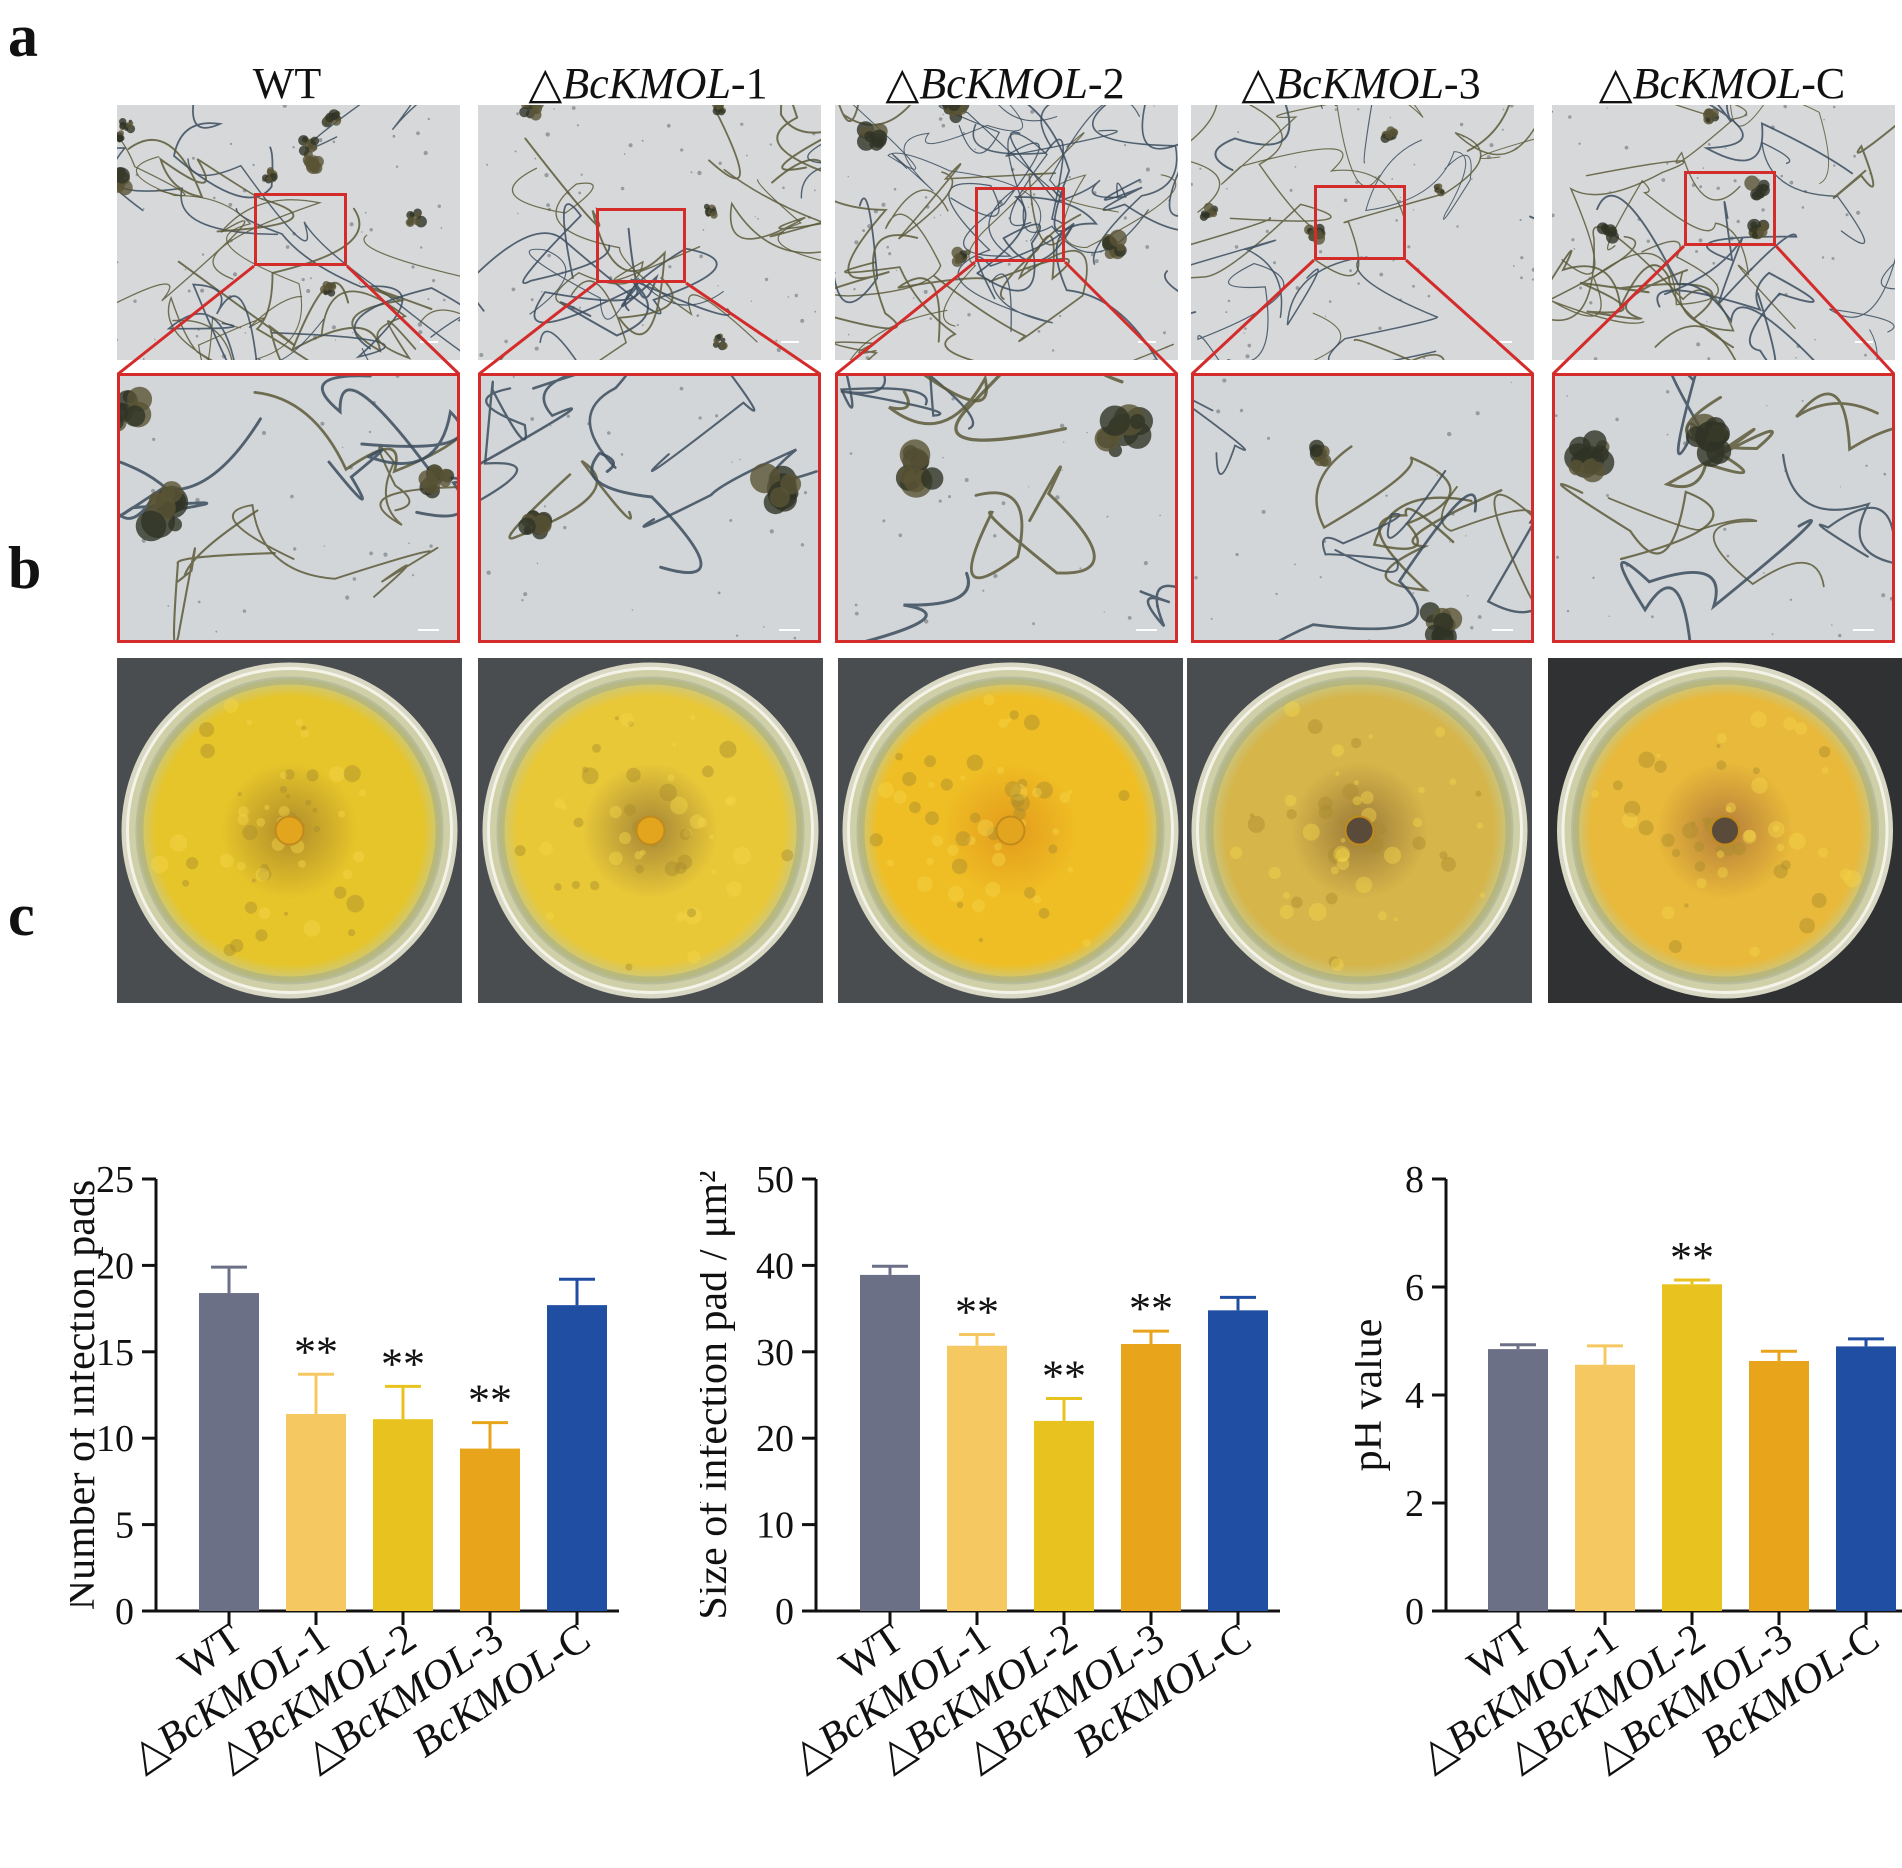  What do you see at coordinates (775, 1180) in the screenshot?
I see `y-tick-label: 50` at bounding box center [775, 1180].